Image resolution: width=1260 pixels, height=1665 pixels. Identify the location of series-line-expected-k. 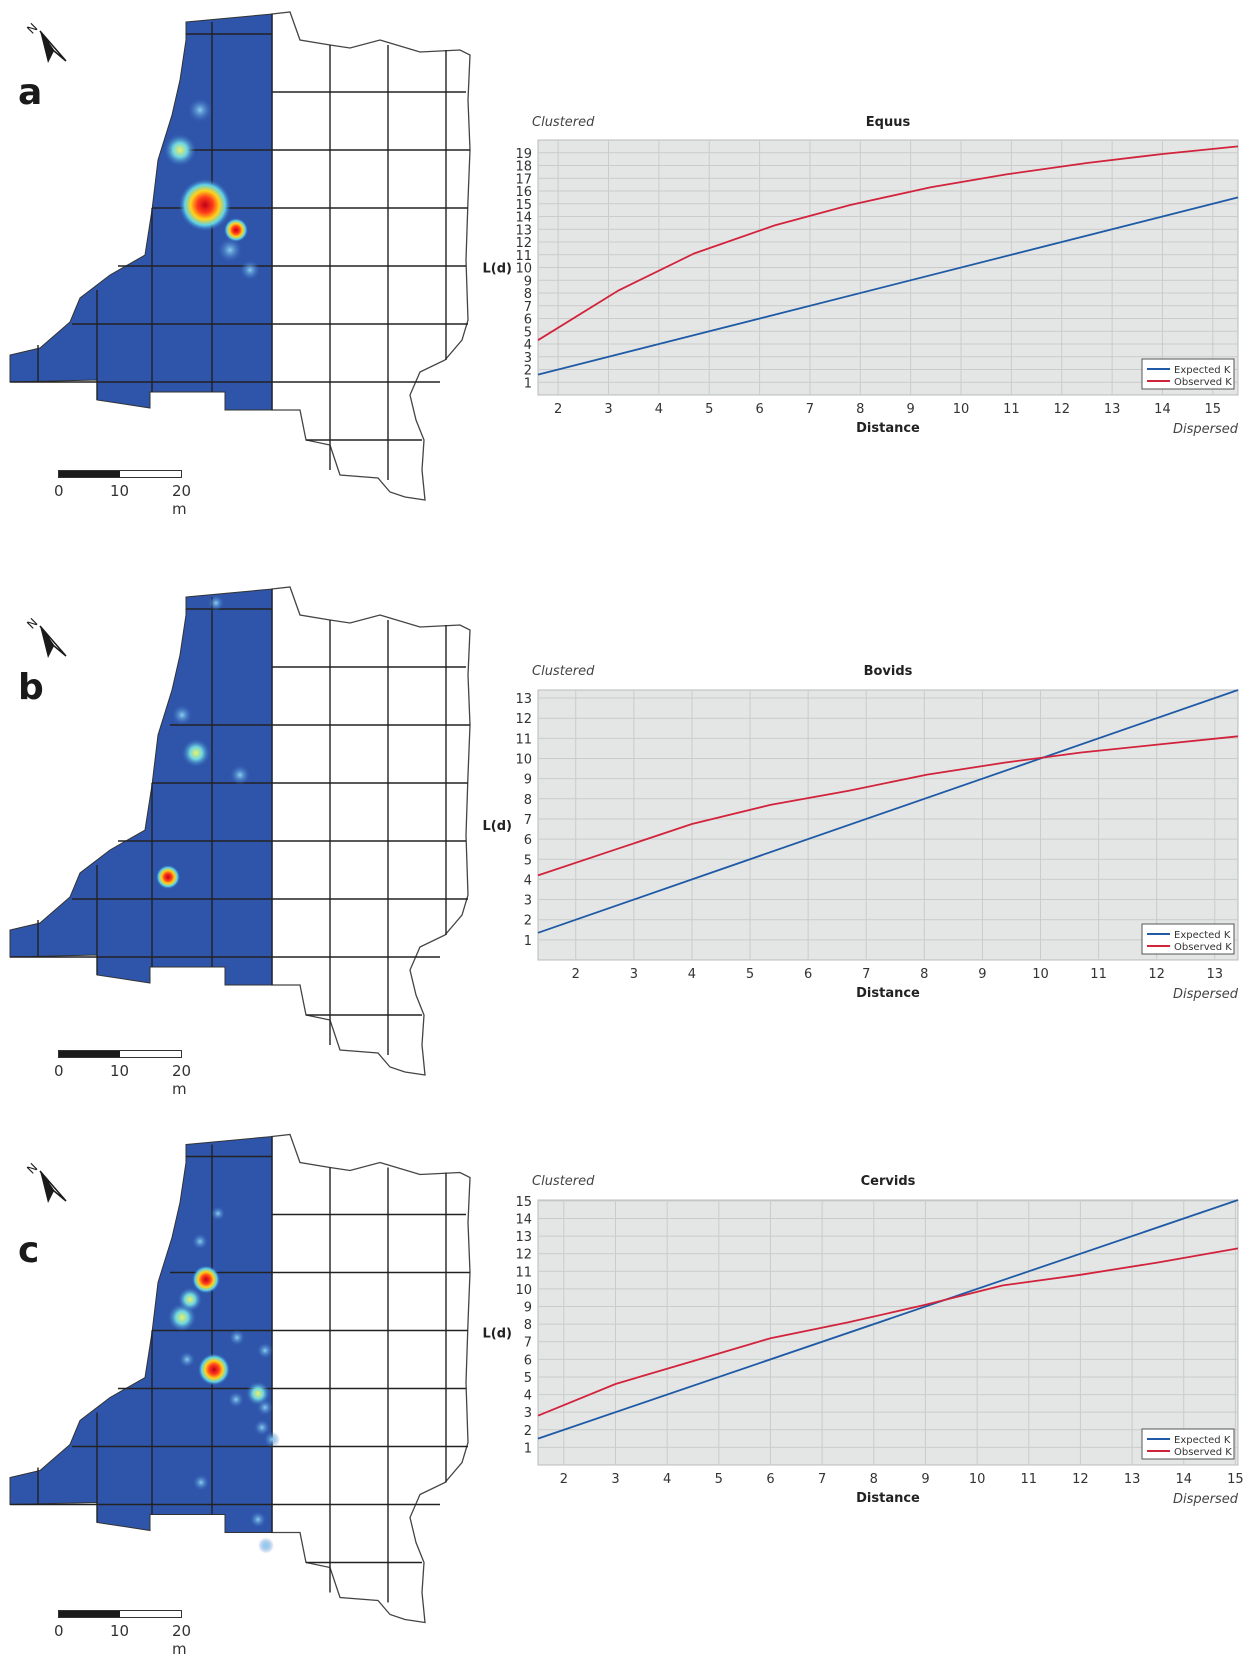
(888, 286).